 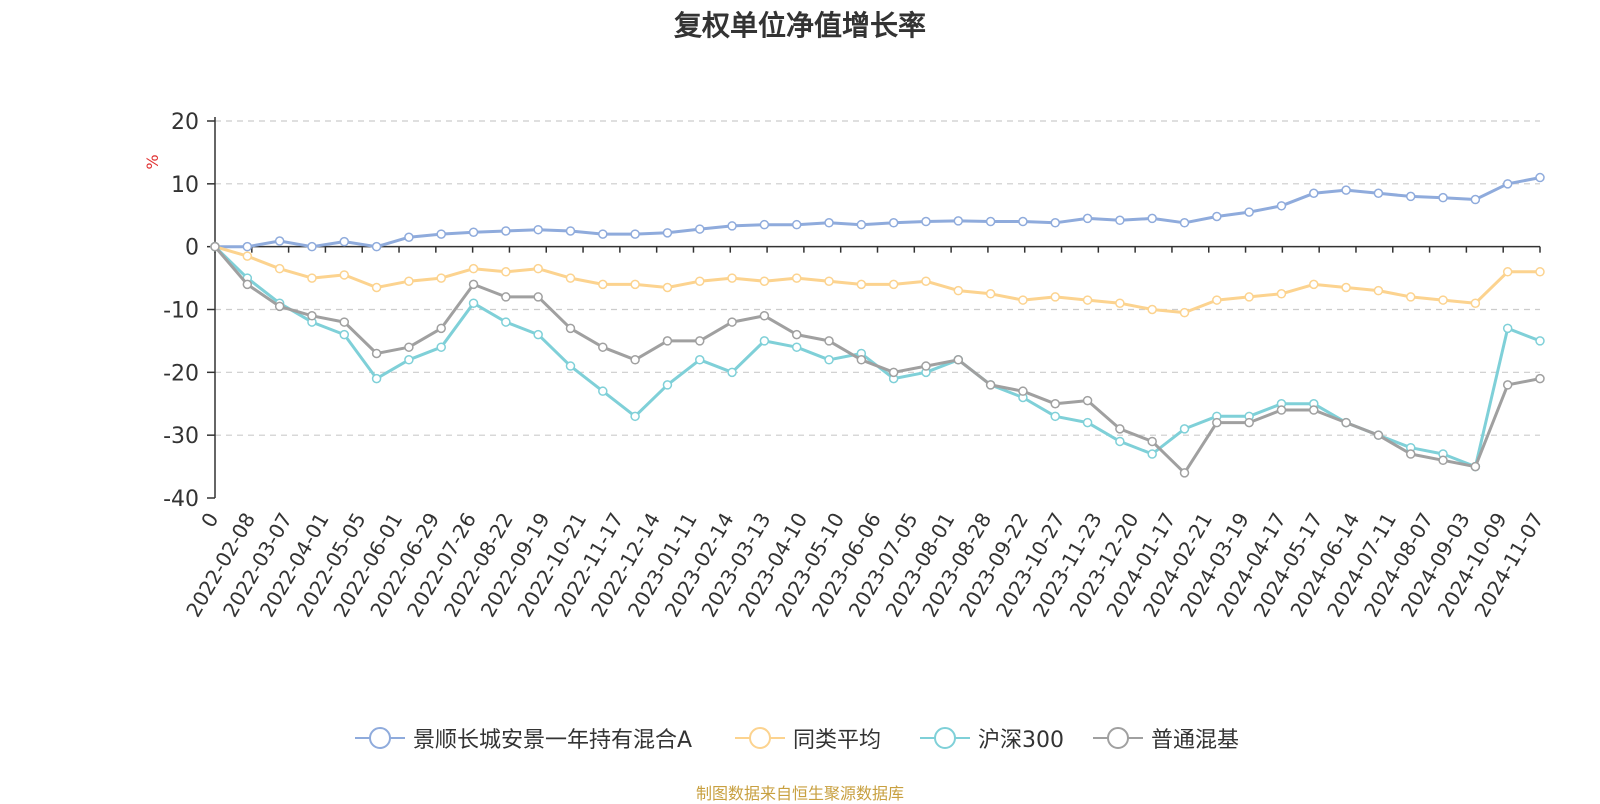 I want to click on legend-label: 景顺长城安景一年持有混合A, so click(x=553, y=740).